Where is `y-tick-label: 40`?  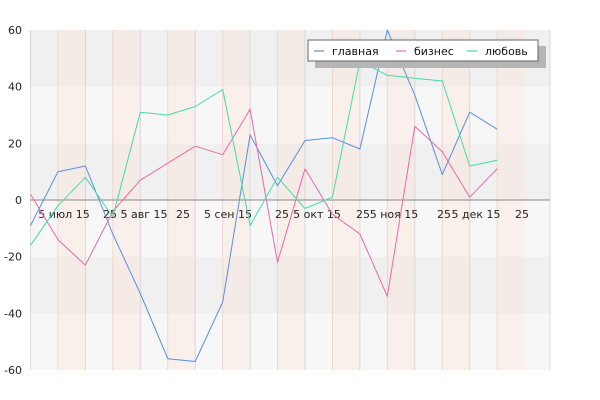 y-tick-label: 40 is located at coordinates (15, 87).